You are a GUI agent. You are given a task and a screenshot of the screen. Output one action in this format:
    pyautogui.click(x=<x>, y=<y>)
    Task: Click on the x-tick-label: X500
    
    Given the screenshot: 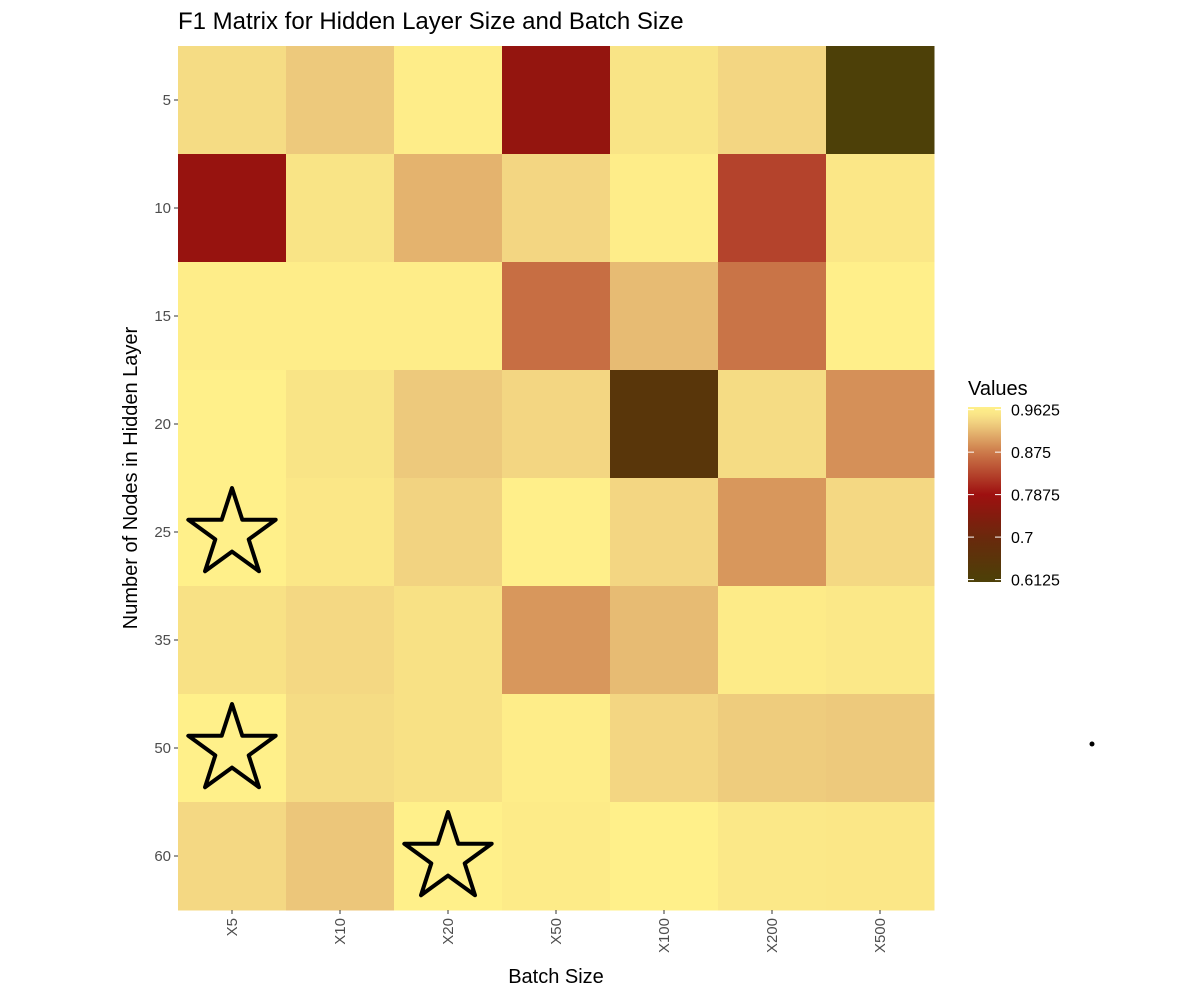 What is the action you would take?
    pyautogui.click(x=880, y=935)
    